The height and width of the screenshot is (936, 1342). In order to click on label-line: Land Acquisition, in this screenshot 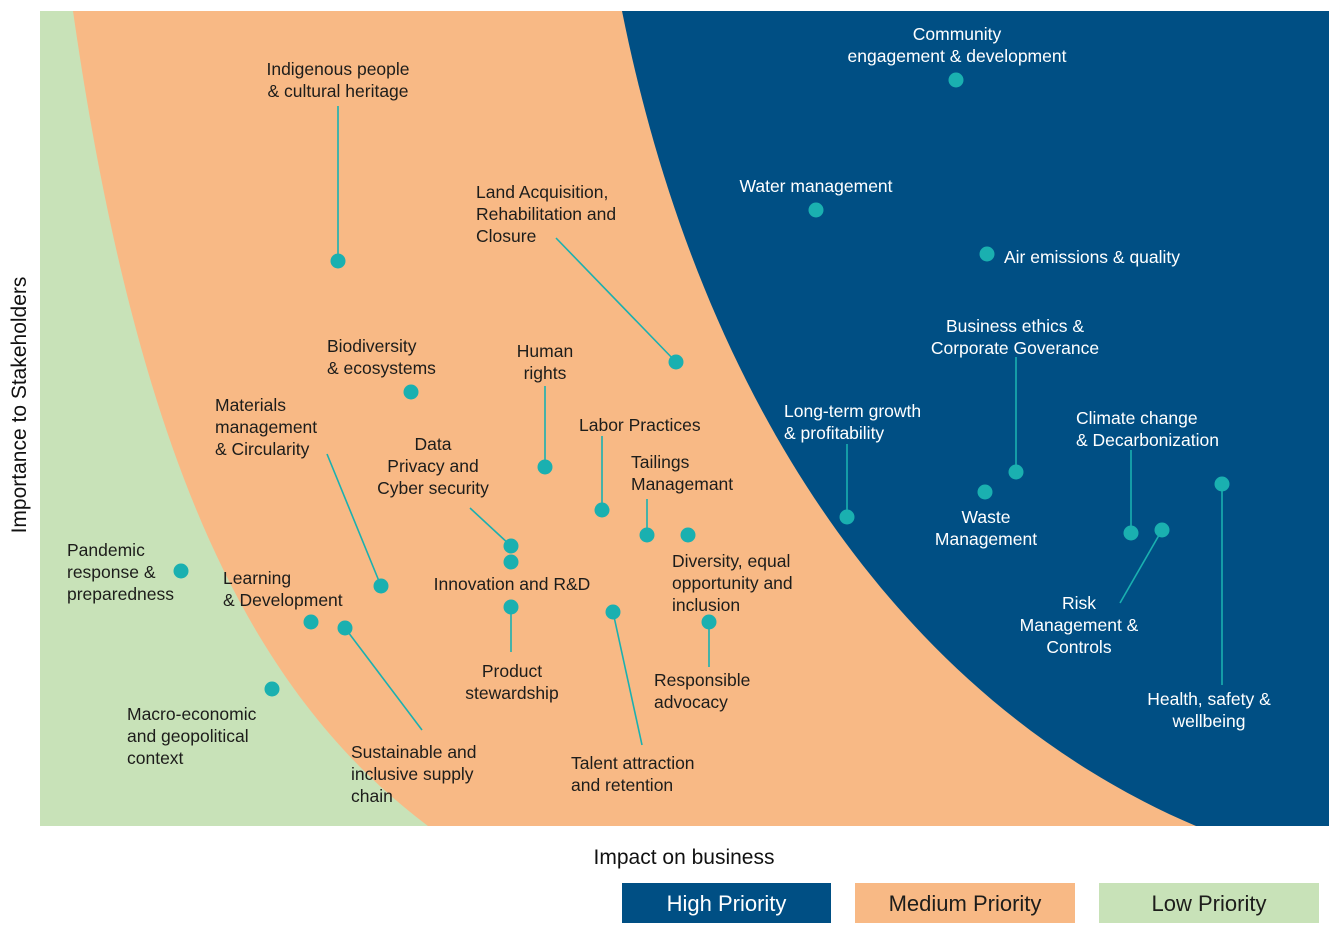, I will do `click(542, 192)`.